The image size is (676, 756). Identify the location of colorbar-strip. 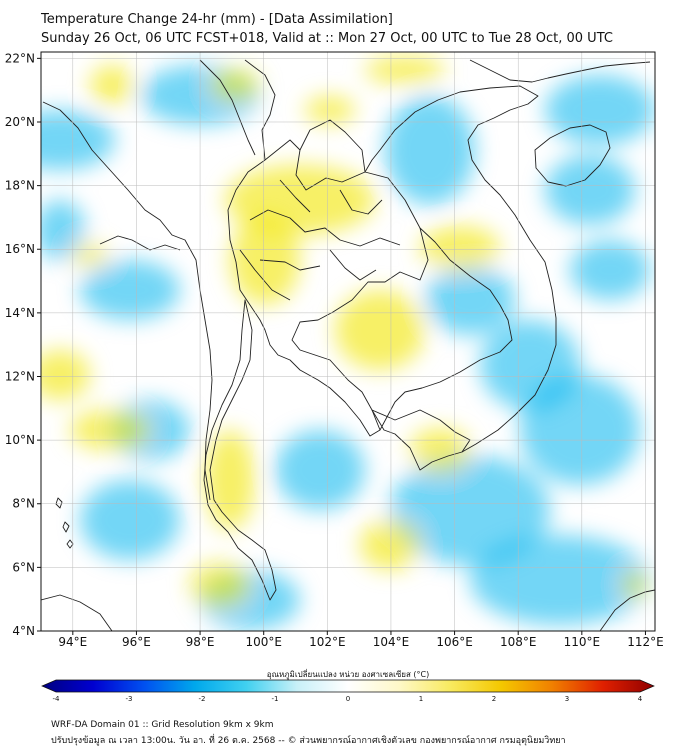
(348, 686).